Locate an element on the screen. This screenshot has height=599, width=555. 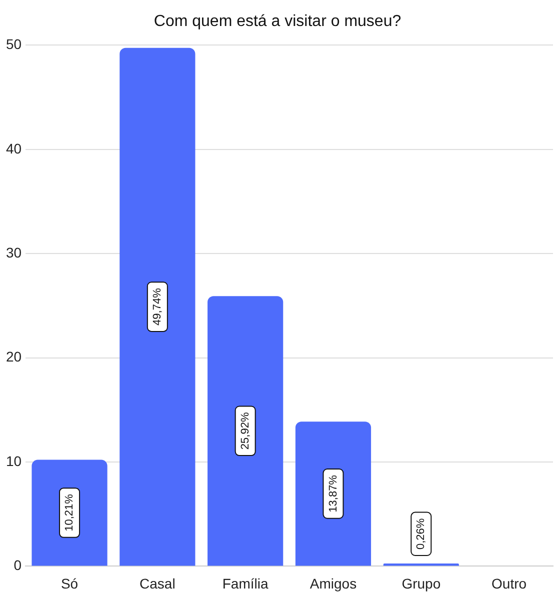
data-label: 0,26% is located at coordinates (421, 534).